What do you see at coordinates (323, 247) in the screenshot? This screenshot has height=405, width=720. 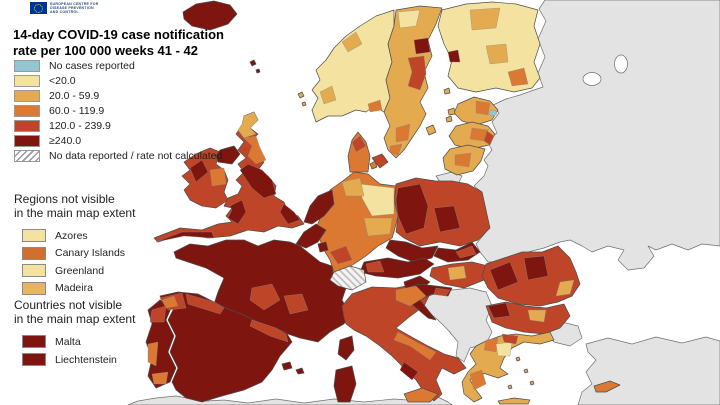 I see `country-luxembourg` at bounding box center [323, 247].